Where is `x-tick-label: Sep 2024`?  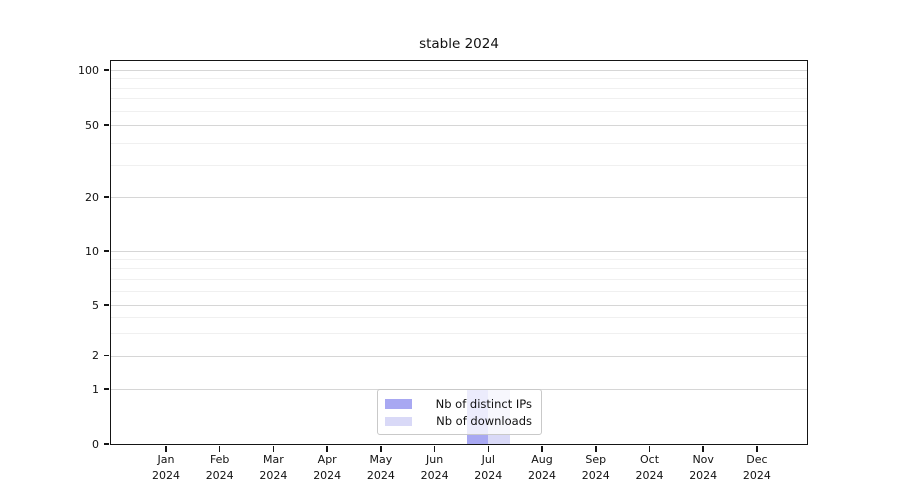 x-tick-label: Sep 2024 is located at coordinates (595, 467).